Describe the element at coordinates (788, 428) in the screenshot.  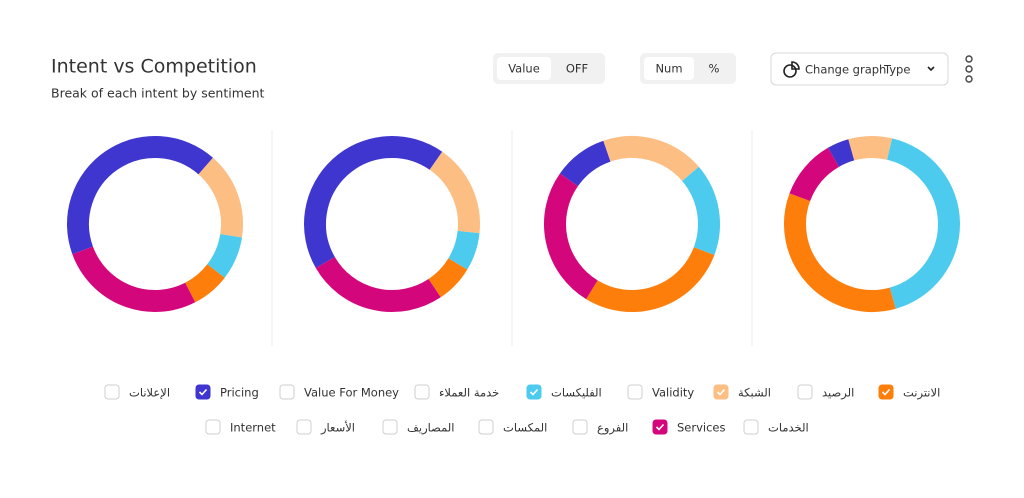
I see `legend-label: الخدمات` at that location.